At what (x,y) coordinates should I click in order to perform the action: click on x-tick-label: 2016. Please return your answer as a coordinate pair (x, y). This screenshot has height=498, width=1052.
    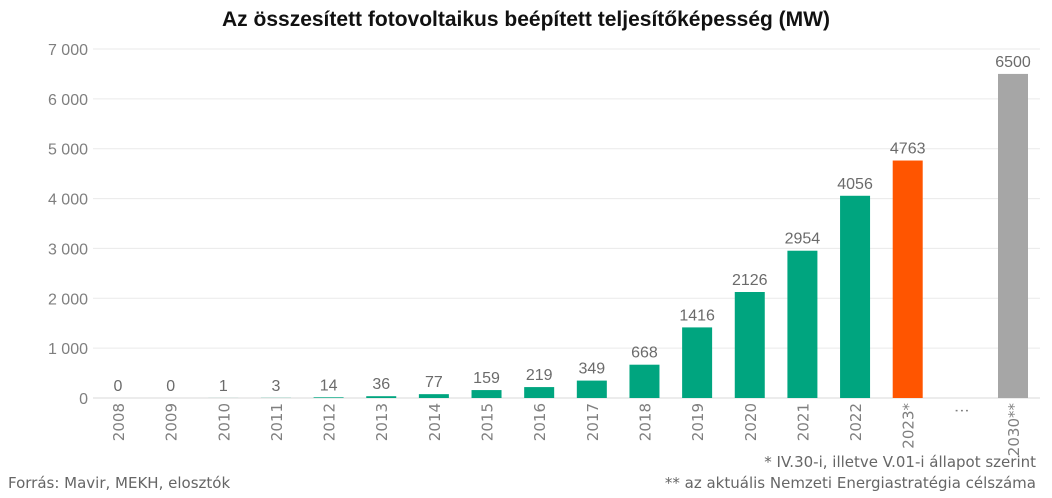
    Looking at the image, I should click on (540, 422).